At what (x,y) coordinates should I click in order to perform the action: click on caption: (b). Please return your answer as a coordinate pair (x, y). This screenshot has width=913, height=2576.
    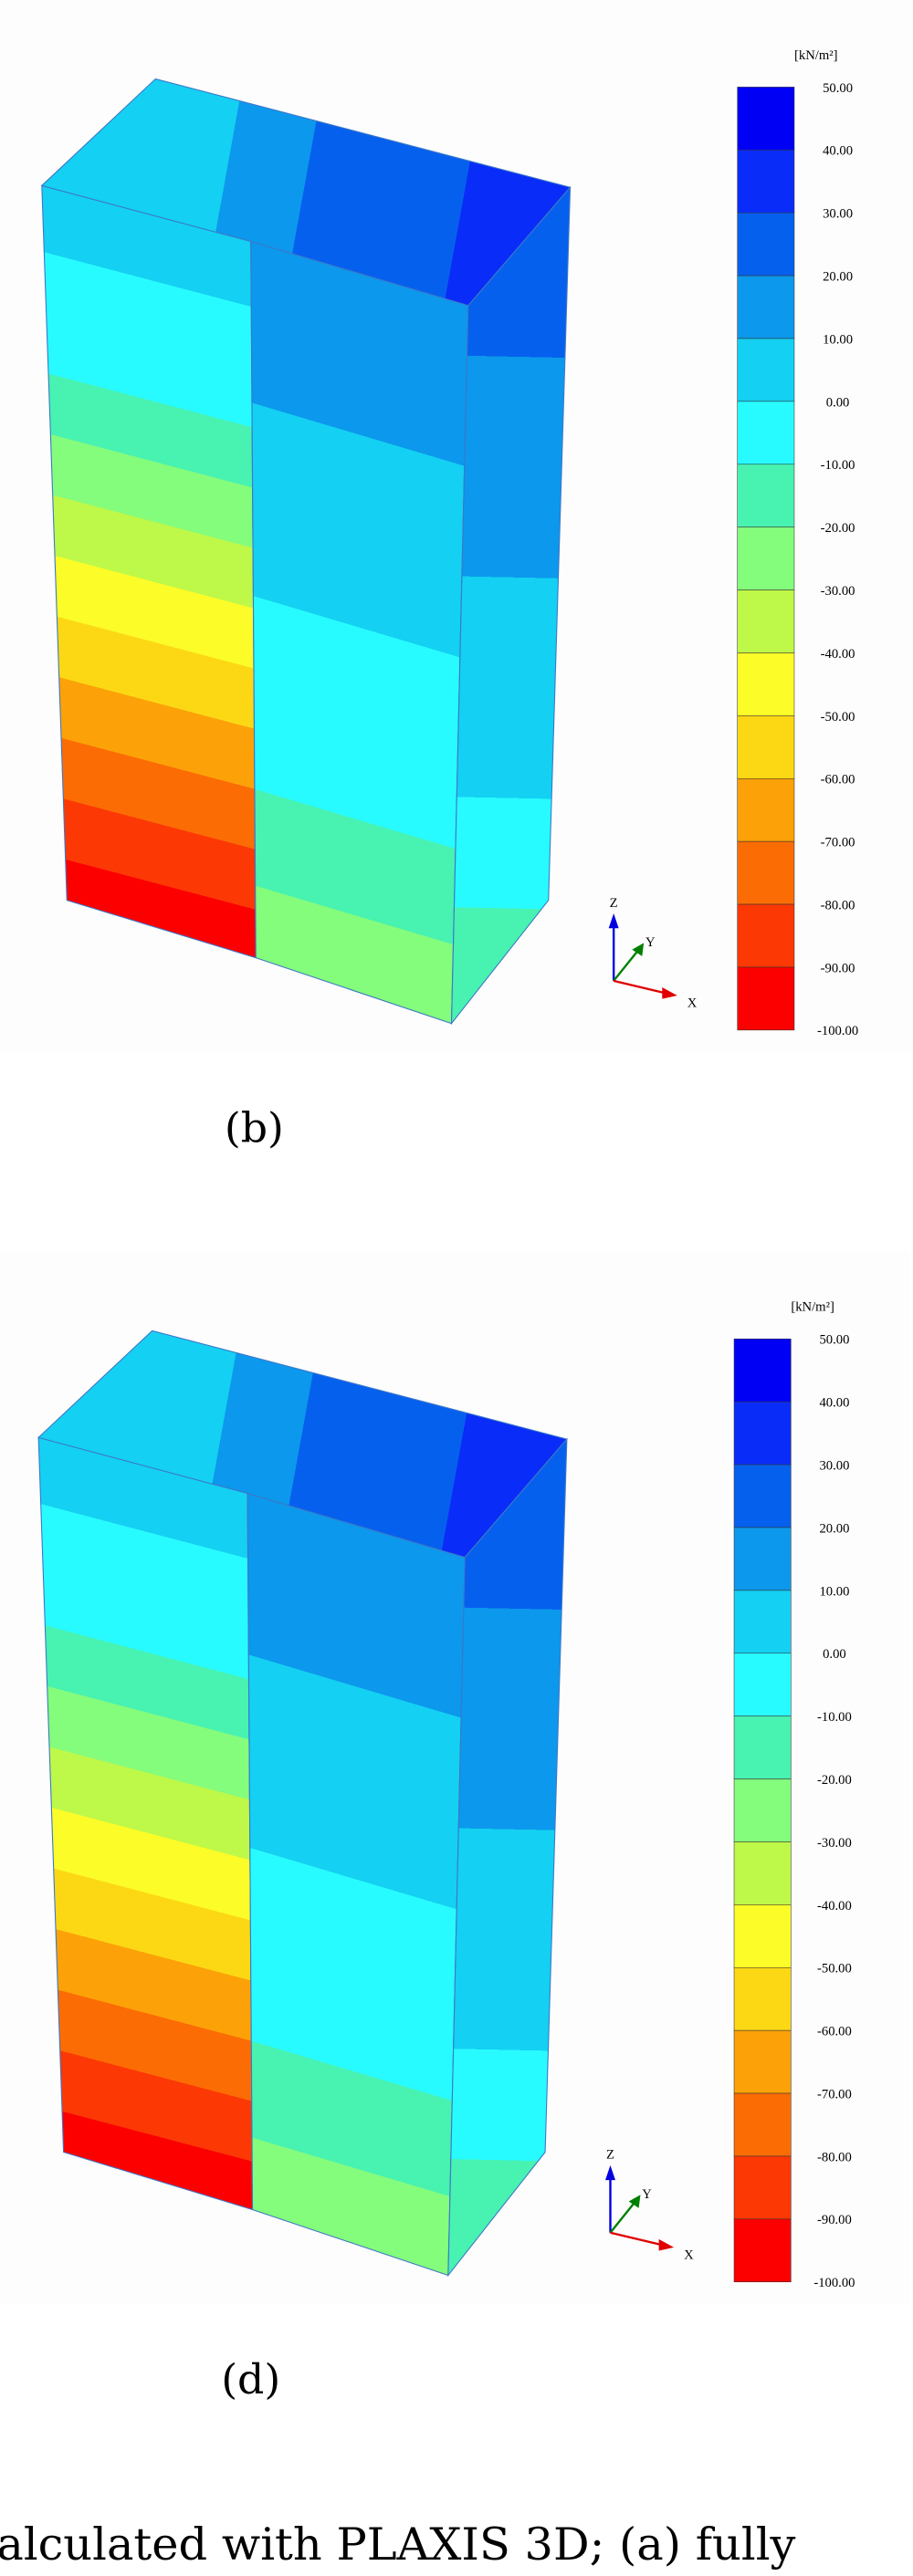
    Looking at the image, I should click on (255, 1128).